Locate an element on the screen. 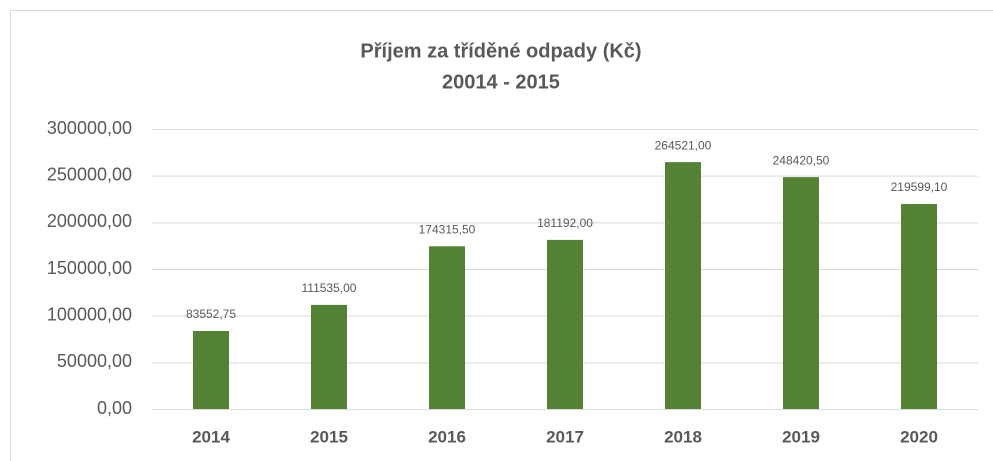 The height and width of the screenshot is (461, 993). x-tick-label: 2019 is located at coordinates (801, 436).